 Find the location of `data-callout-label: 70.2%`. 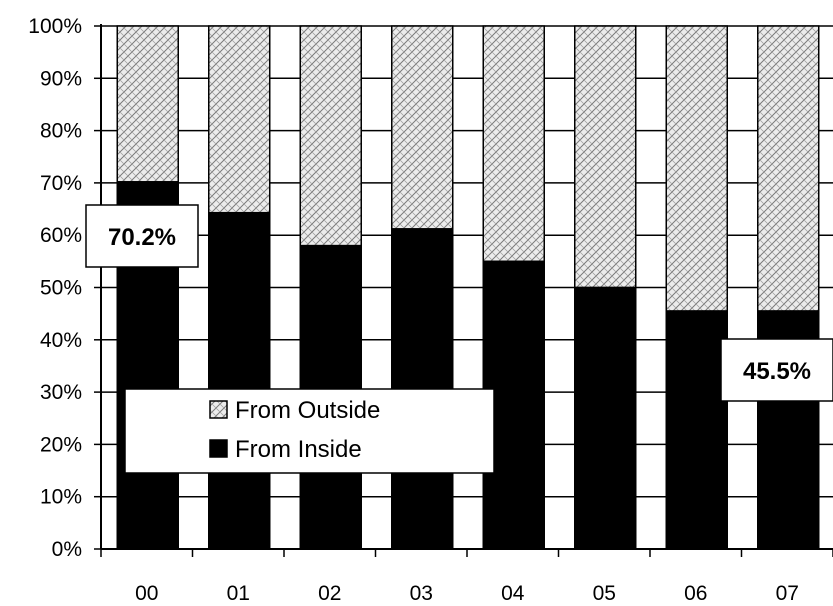

data-callout-label: 70.2% is located at coordinates (142, 237).